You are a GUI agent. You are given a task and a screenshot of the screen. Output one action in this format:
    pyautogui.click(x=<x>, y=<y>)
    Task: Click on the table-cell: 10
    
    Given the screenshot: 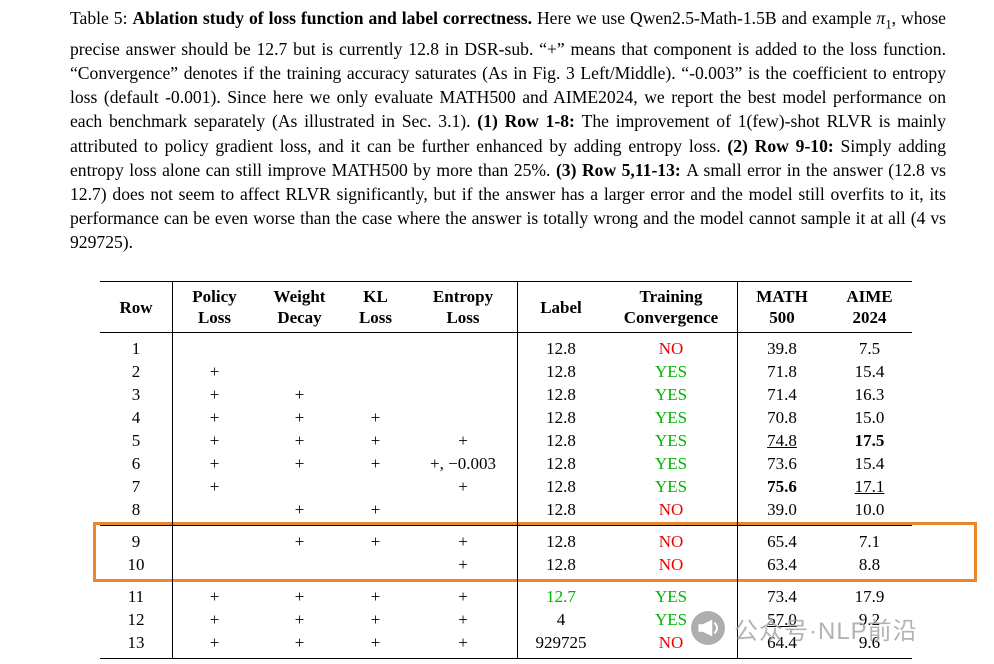 What is the action you would take?
    pyautogui.click(x=136, y=564)
    